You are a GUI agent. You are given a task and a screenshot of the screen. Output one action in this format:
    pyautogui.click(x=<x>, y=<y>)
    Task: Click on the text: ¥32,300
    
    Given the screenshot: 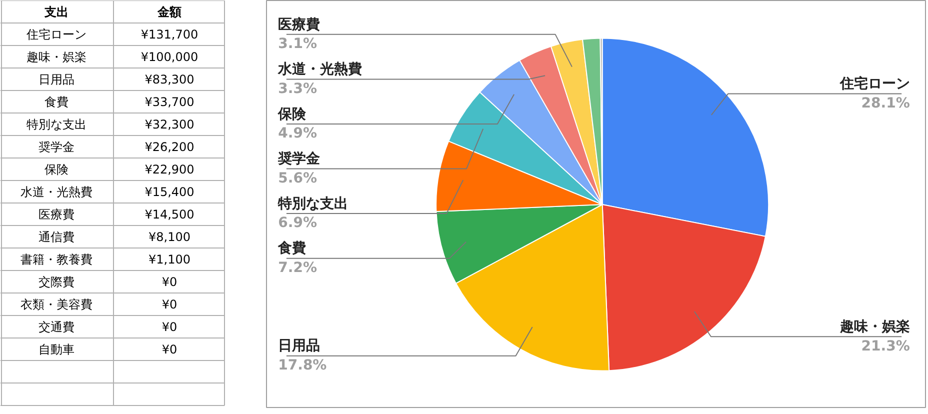 What is the action you would take?
    pyautogui.click(x=169, y=124)
    